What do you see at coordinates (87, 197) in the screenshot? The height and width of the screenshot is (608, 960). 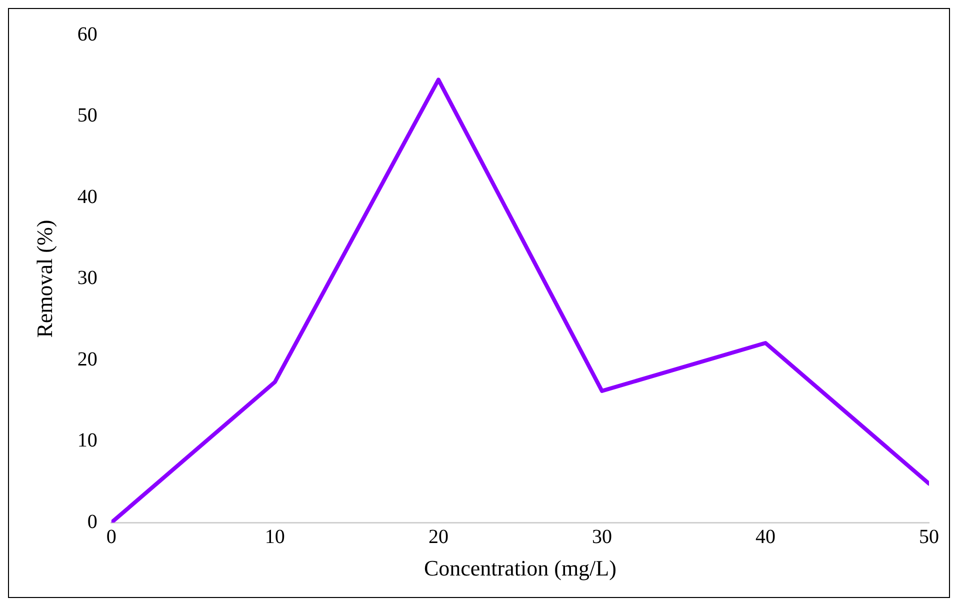 I see `y-tick-label: 40` at bounding box center [87, 197].